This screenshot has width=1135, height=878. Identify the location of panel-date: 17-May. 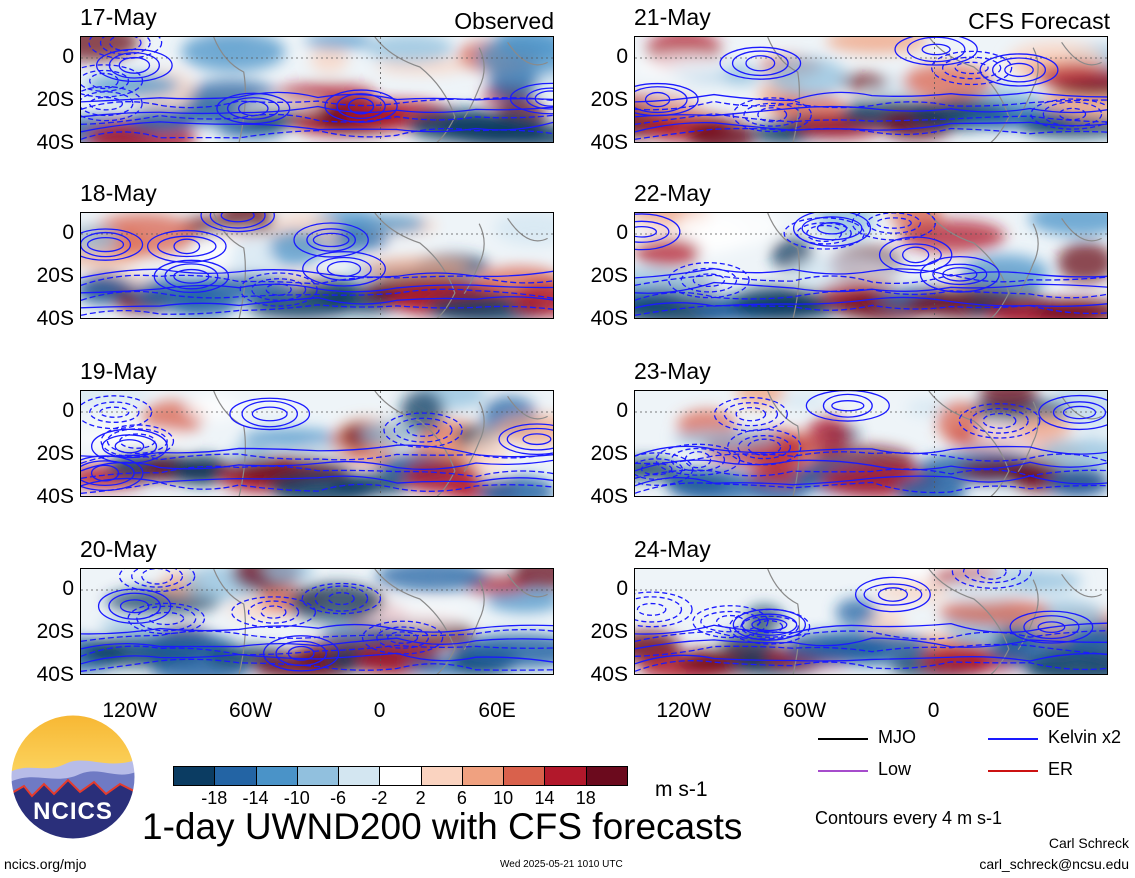
(118, 17).